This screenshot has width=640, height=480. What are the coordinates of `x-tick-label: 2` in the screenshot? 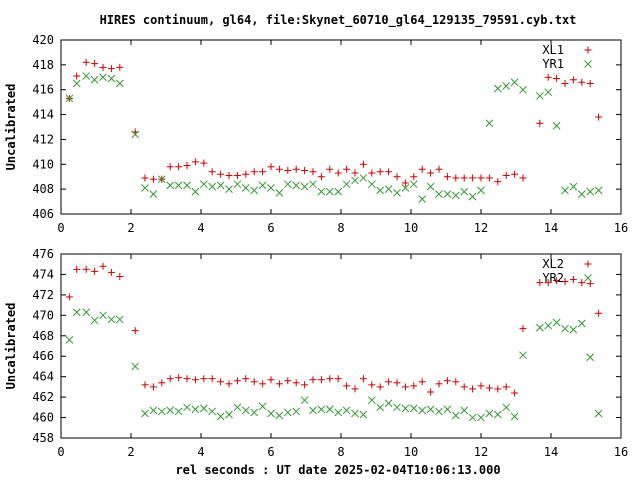 It's located at (130, 228).